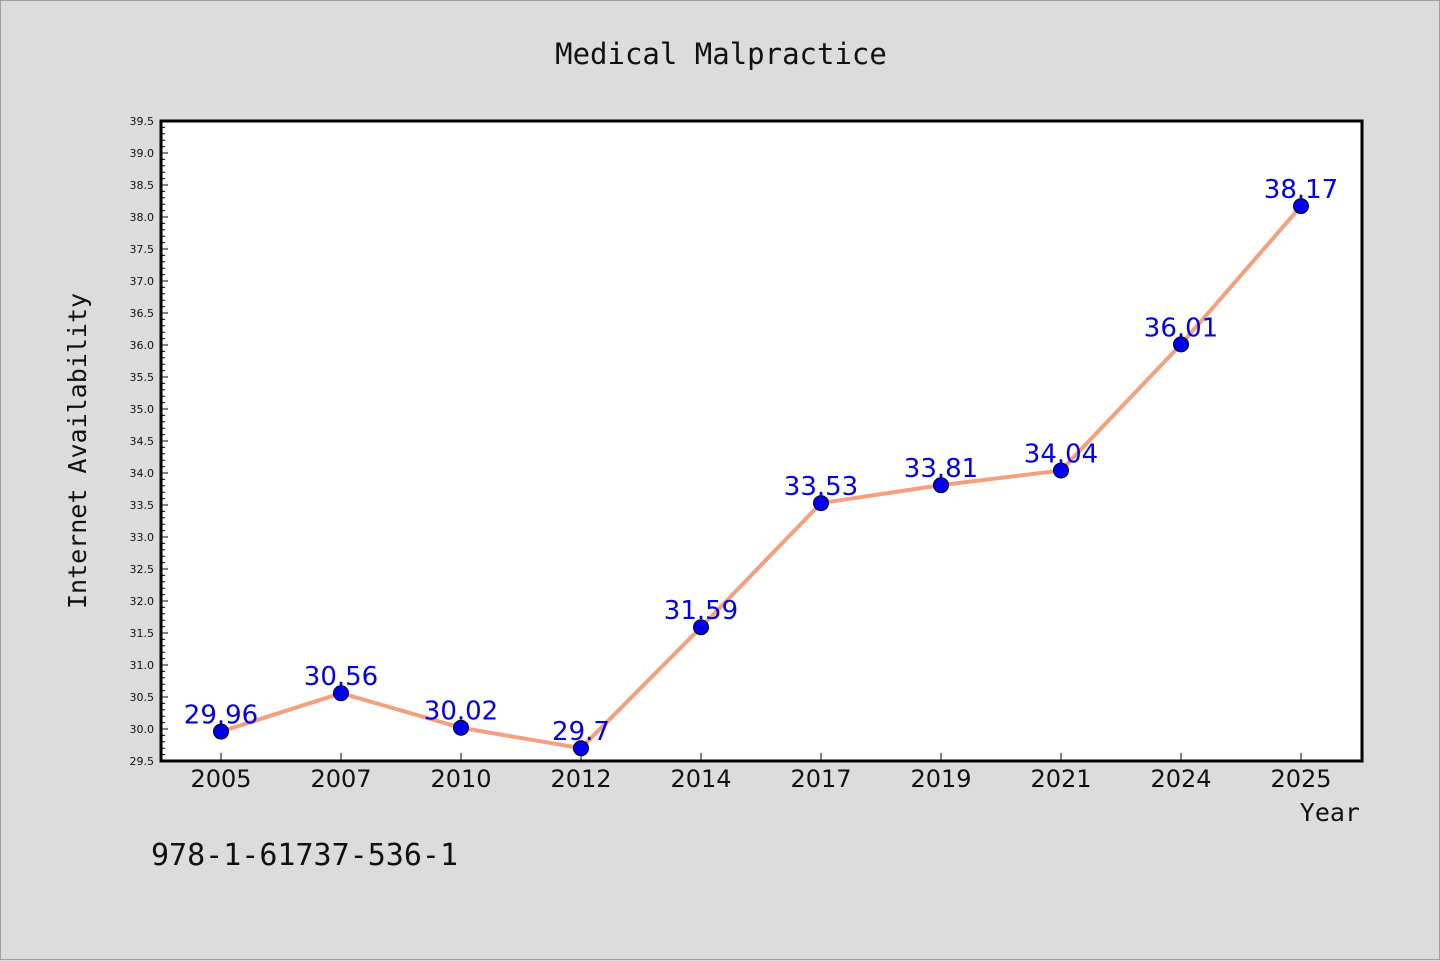  I want to click on y-tick-label: 36.5, so click(142, 313).